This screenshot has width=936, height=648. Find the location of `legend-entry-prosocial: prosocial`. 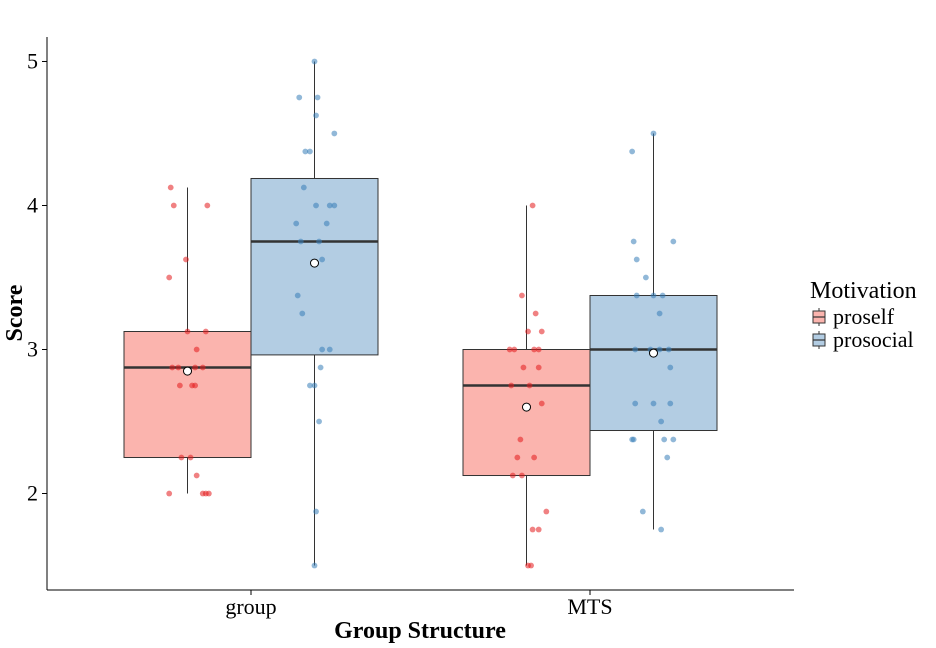

legend-entry-prosocial: prosocial is located at coordinates (863, 339).